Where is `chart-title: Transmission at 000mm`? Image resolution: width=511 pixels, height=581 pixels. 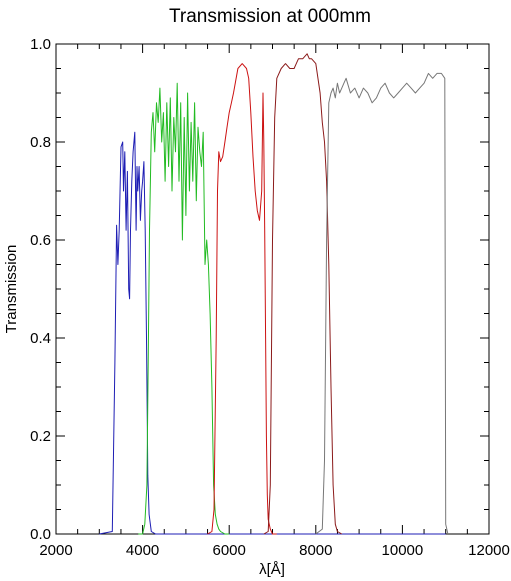
chart-title: Transmission at 000mm is located at coordinates (270, 16).